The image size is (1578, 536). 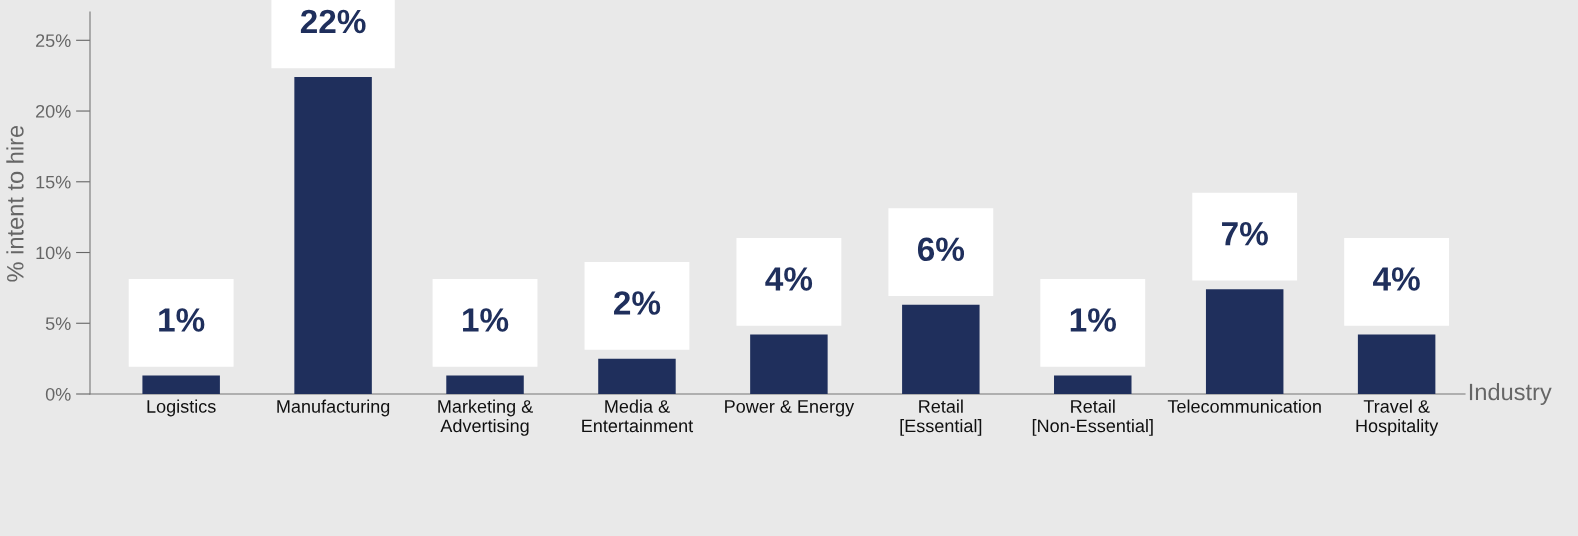 I want to click on x-tick-label: Retail [Non-Essential], so click(x=1092, y=417).